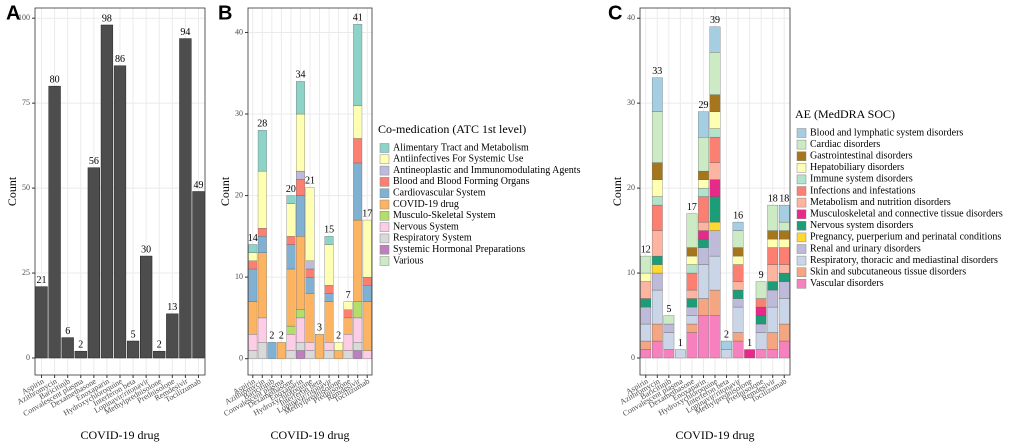 The height and width of the screenshot is (444, 1024). Describe the element at coordinates (225, 191) in the screenshot. I see `y-axis-title: Count` at that location.